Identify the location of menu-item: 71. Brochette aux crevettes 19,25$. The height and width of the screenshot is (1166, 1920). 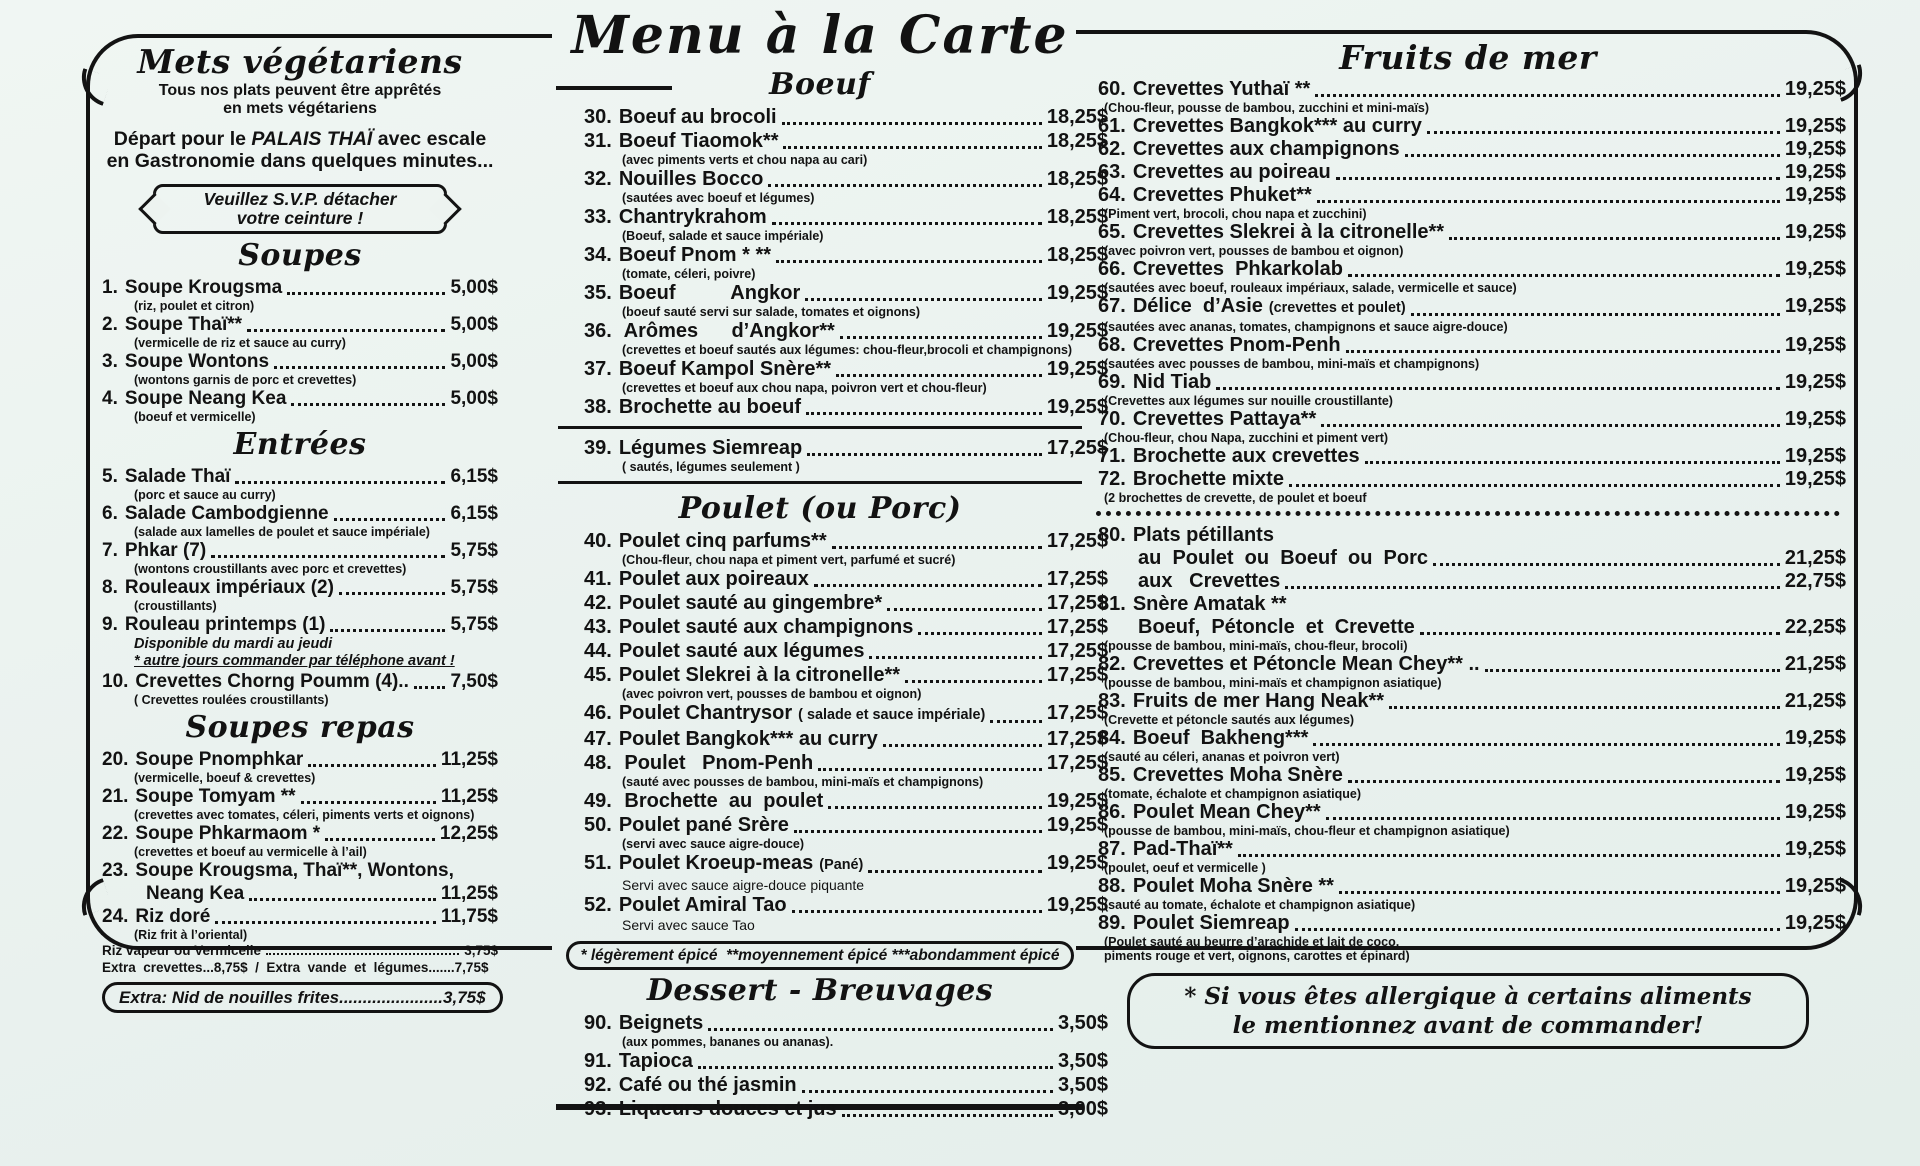
(1472, 456).